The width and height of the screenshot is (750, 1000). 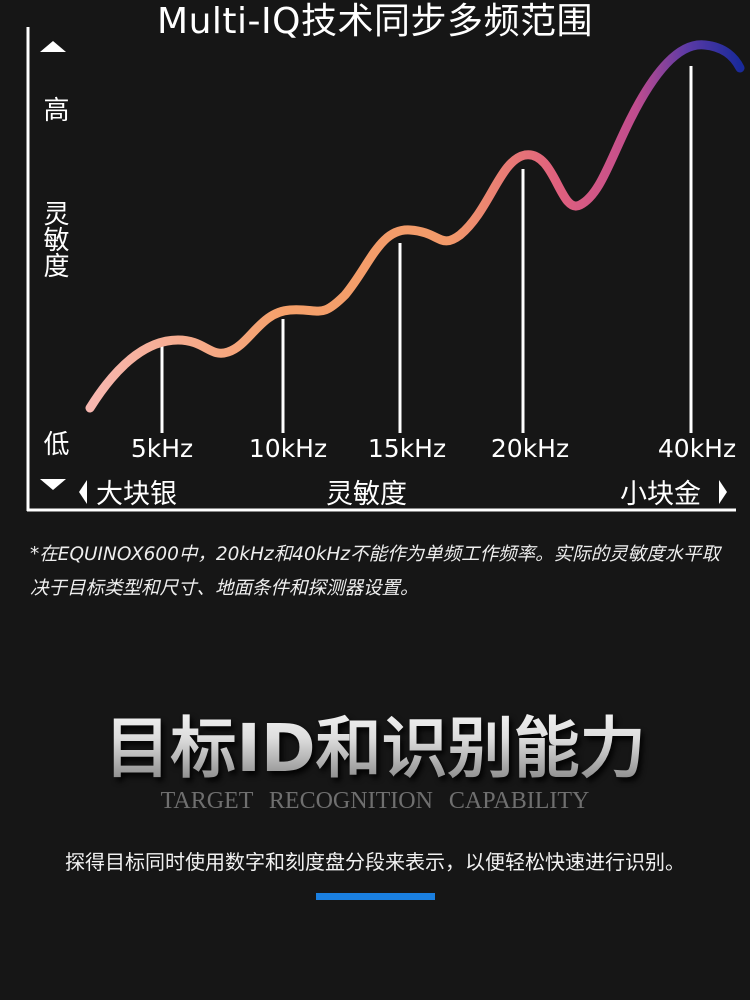 What do you see at coordinates (375, 801) in the screenshot?
I see `section-subtitle: TARGET RECOGNITION CAPABILITY` at bounding box center [375, 801].